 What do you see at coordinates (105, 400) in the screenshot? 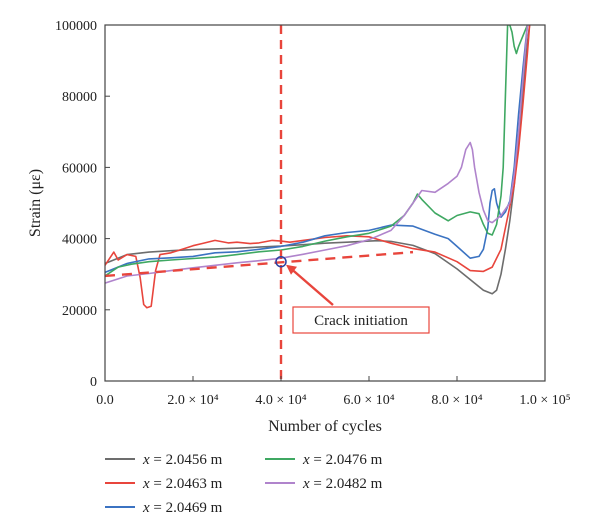
I see `x-tick-label: 0.0` at bounding box center [105, 400].